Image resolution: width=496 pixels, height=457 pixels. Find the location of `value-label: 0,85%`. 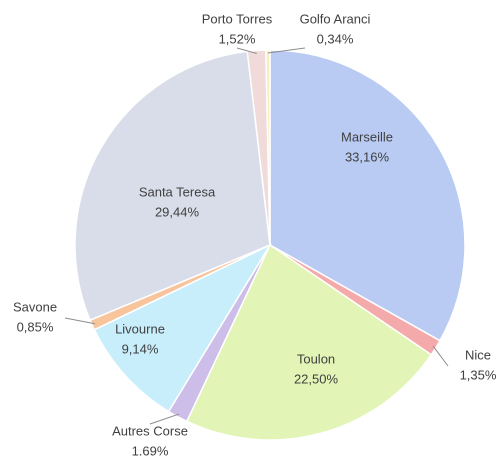

value-label: 0,85% is located at coordinates (35, 326).